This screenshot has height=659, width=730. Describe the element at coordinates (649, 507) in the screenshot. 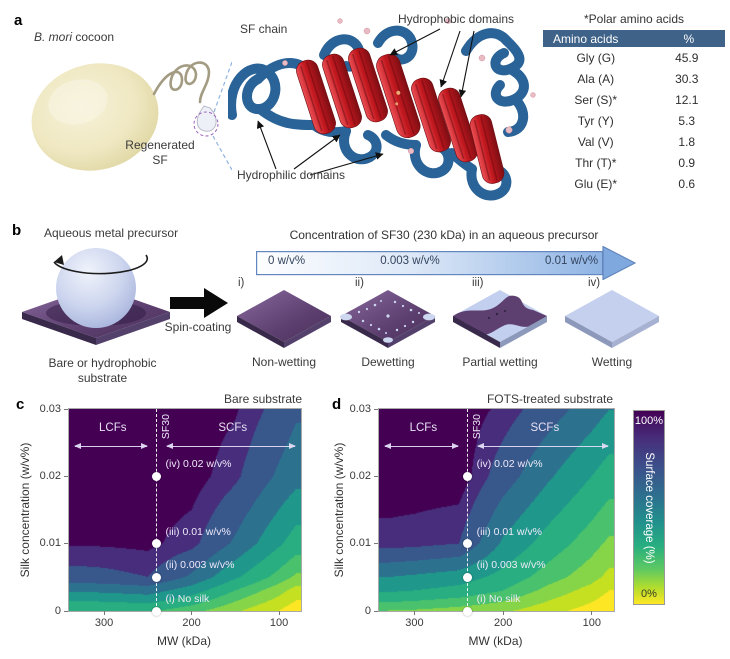

I see `colorbar-title: Surface coverage (%)` at that location.